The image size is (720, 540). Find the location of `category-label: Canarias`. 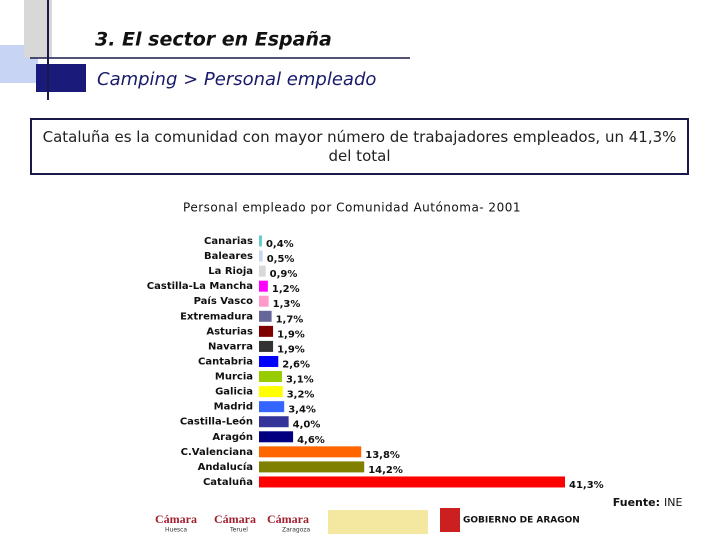

category-label: Canarias is located at coordinates (228, 241).